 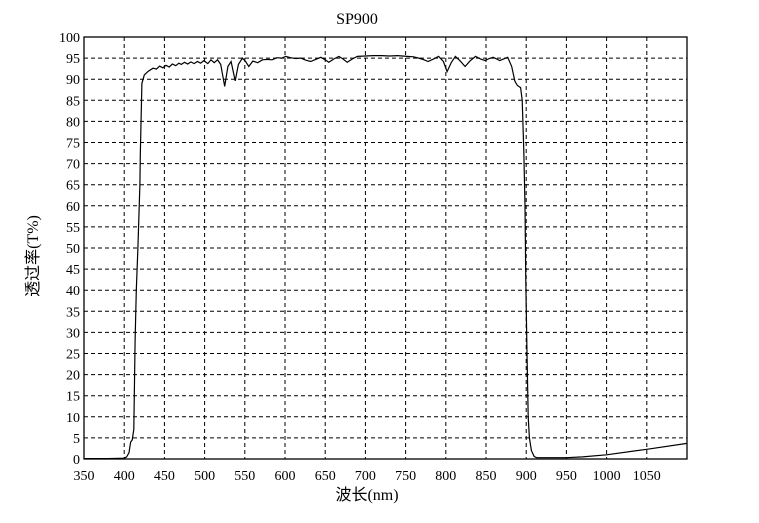 What do you see at coordinates (204, 476) in the screenshot?
I see `x-tick-label: 500` at bounding box center [204, 476].